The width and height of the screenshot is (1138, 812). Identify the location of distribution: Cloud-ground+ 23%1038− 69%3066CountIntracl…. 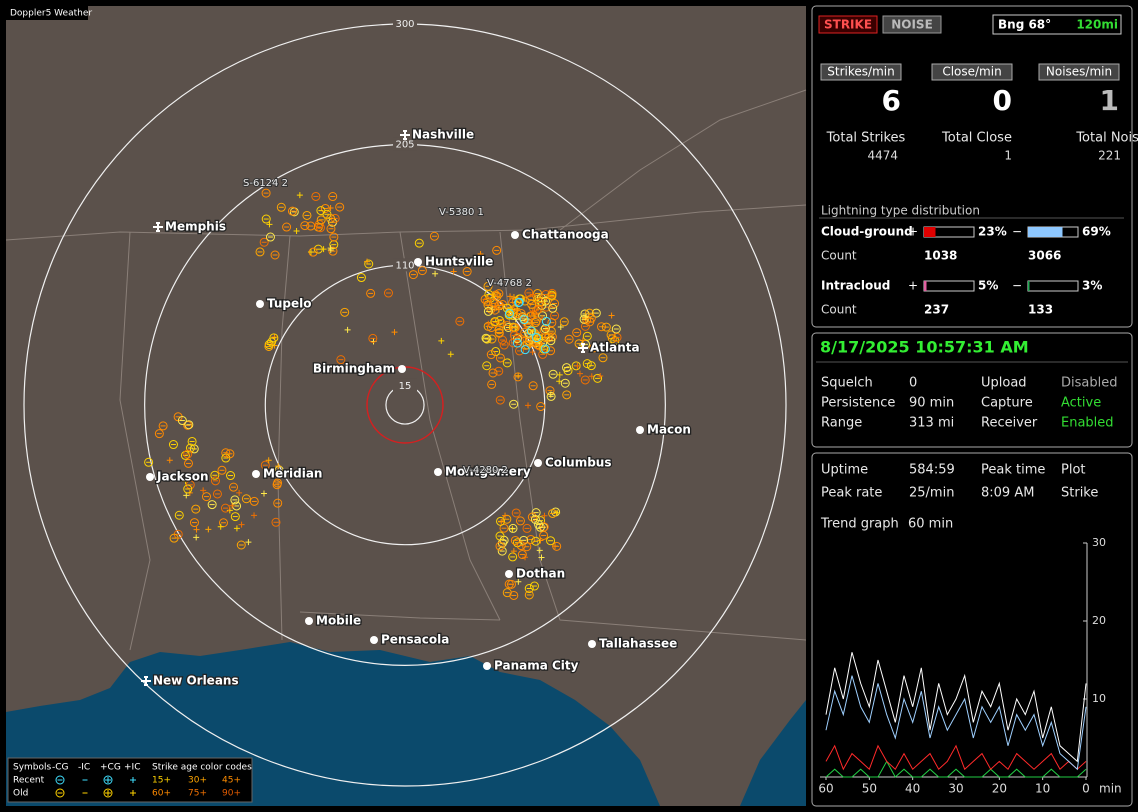
(966, 271).